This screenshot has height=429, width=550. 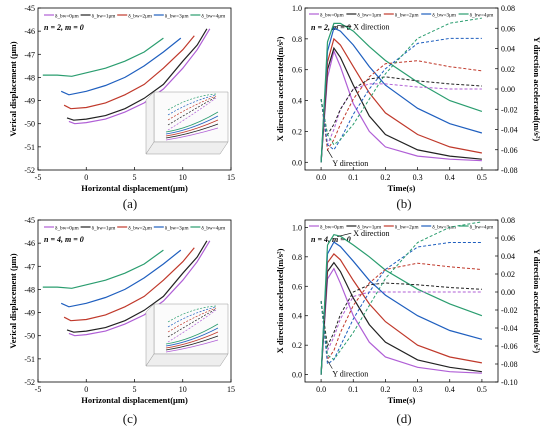 What do you see at coordinates (350, 163) in the screenshot?
I see `y-direction-label: Y direction` at bounding box center [350, 163].